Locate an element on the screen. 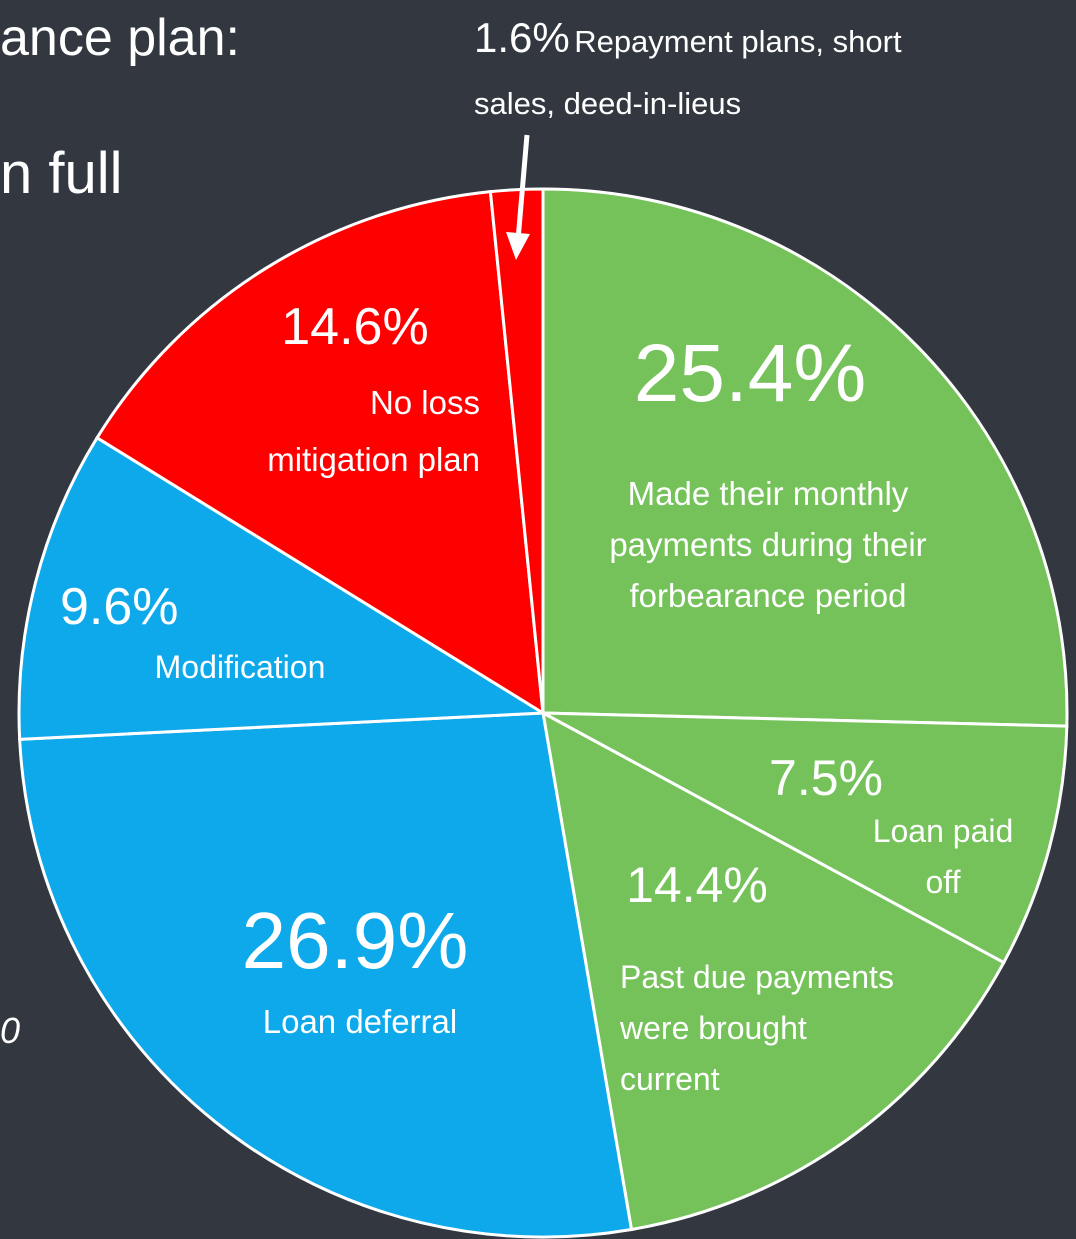 This screenshot has width=1076, height=1239. category-label: Modification is located at coordinates (240, 667).